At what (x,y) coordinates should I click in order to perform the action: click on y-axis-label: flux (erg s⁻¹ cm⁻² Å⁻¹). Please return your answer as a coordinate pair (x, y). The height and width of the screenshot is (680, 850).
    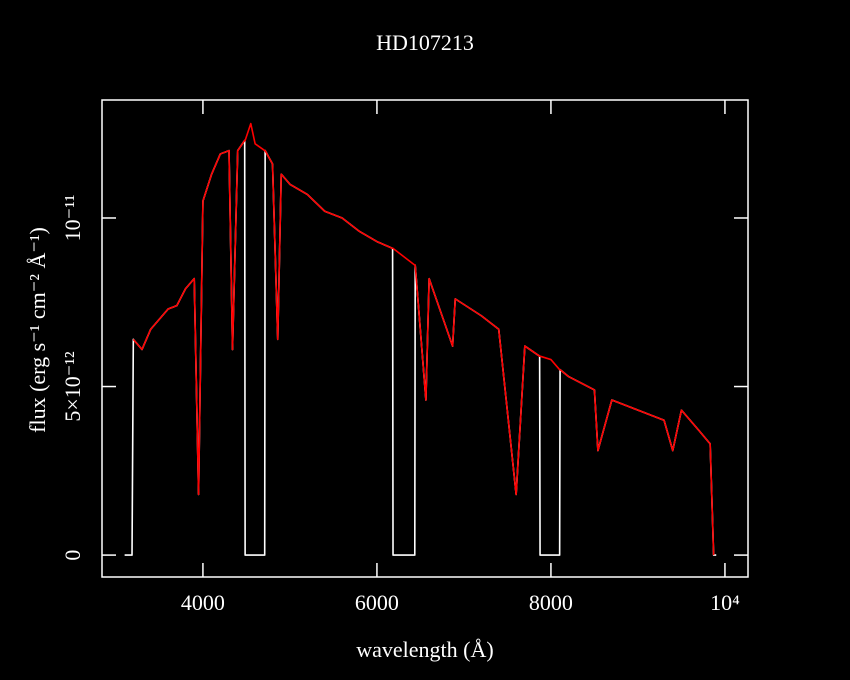
    Looking at the image, I should click on (37, 330).